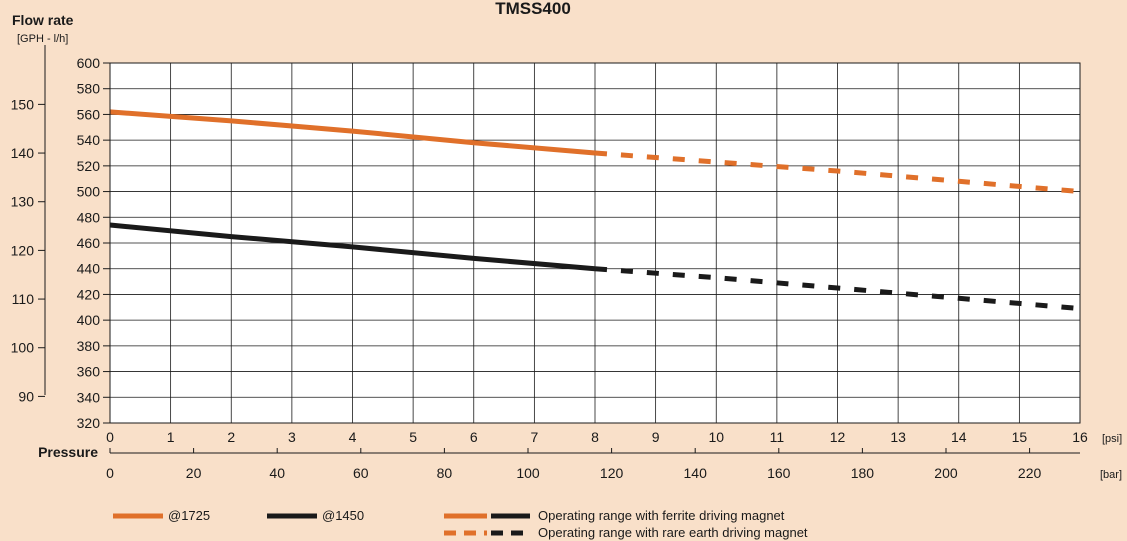  Describe the element at coordinates (89, 140) in the screenshot. I see `lh-tick-label: 540` at that location.